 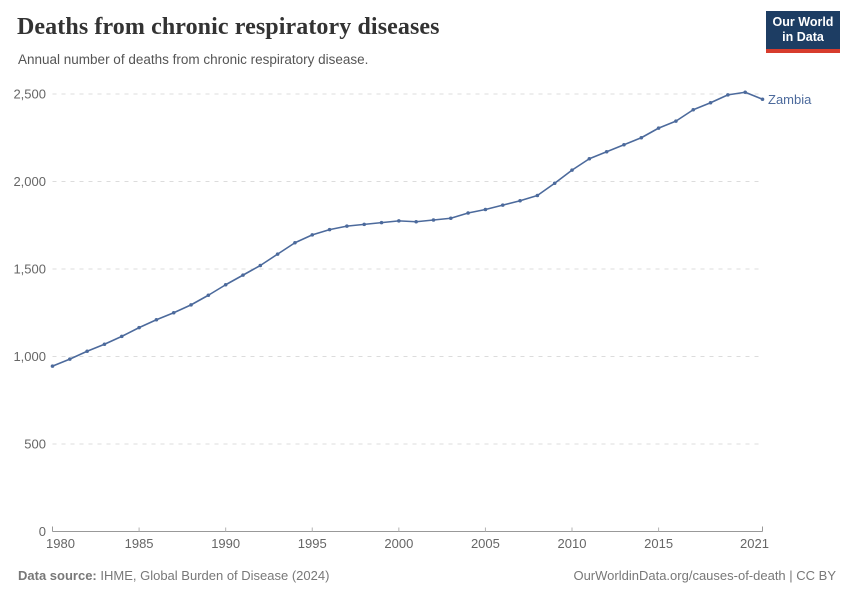 I want to click on y-axis-tick-label: 1,500, so click(x=29, y=269).